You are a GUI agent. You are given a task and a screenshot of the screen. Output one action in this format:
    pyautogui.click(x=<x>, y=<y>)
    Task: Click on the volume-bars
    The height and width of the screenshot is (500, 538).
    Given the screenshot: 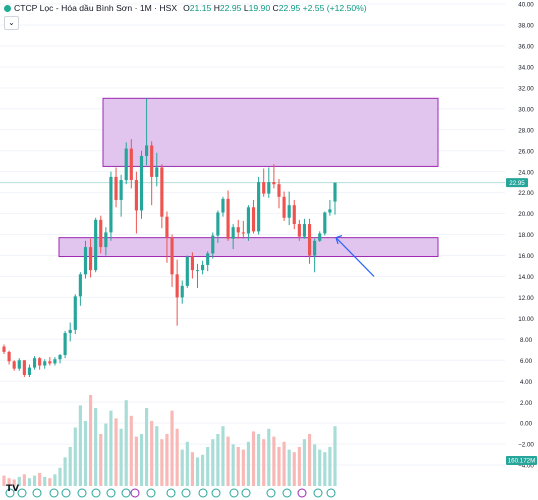 What is the action you would take?
    pyautogui.click(x=169, y=440)
    